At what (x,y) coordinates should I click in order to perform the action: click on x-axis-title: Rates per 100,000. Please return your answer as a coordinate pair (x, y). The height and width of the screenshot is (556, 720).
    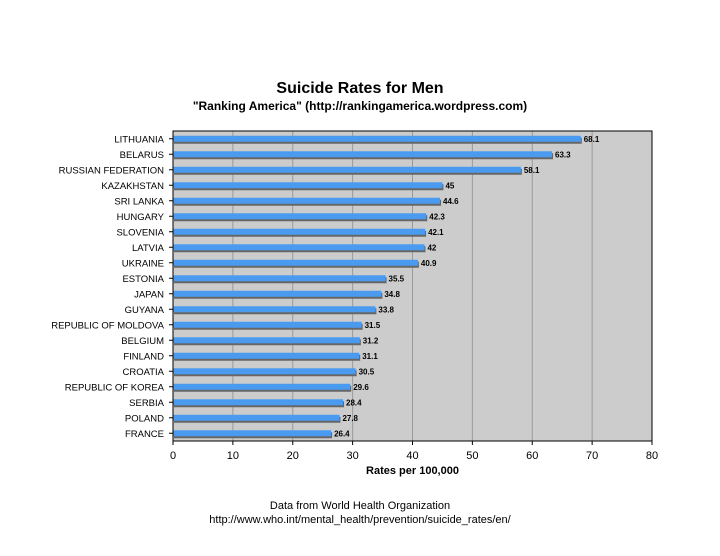
    Looking at the image, I should click on (412, 471).